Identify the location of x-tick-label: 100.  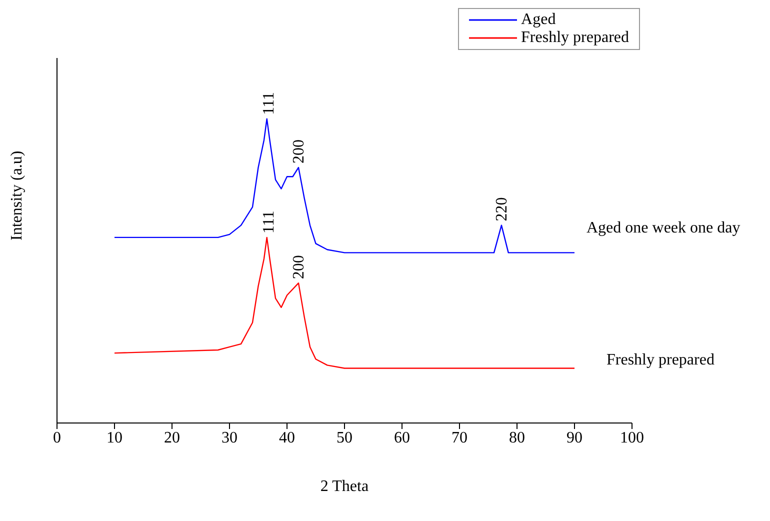
(632, 437).